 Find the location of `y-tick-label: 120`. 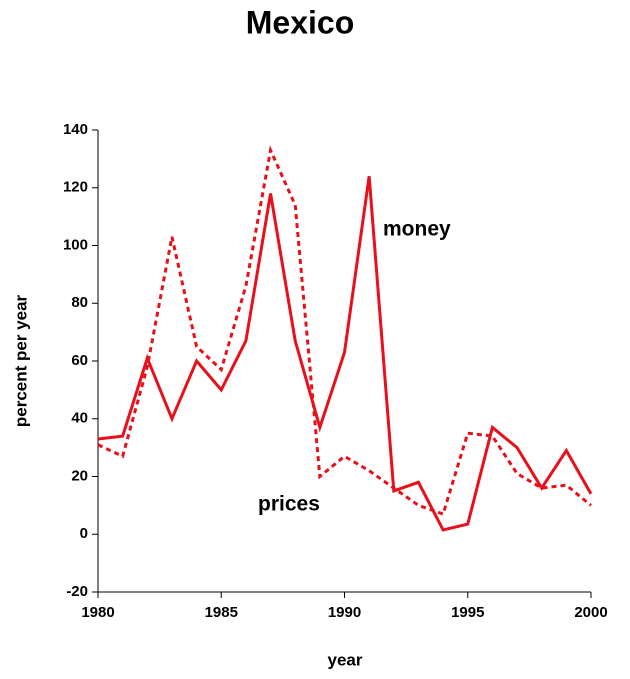

y-tick-label: 120 is located at coordinates (75, 187).